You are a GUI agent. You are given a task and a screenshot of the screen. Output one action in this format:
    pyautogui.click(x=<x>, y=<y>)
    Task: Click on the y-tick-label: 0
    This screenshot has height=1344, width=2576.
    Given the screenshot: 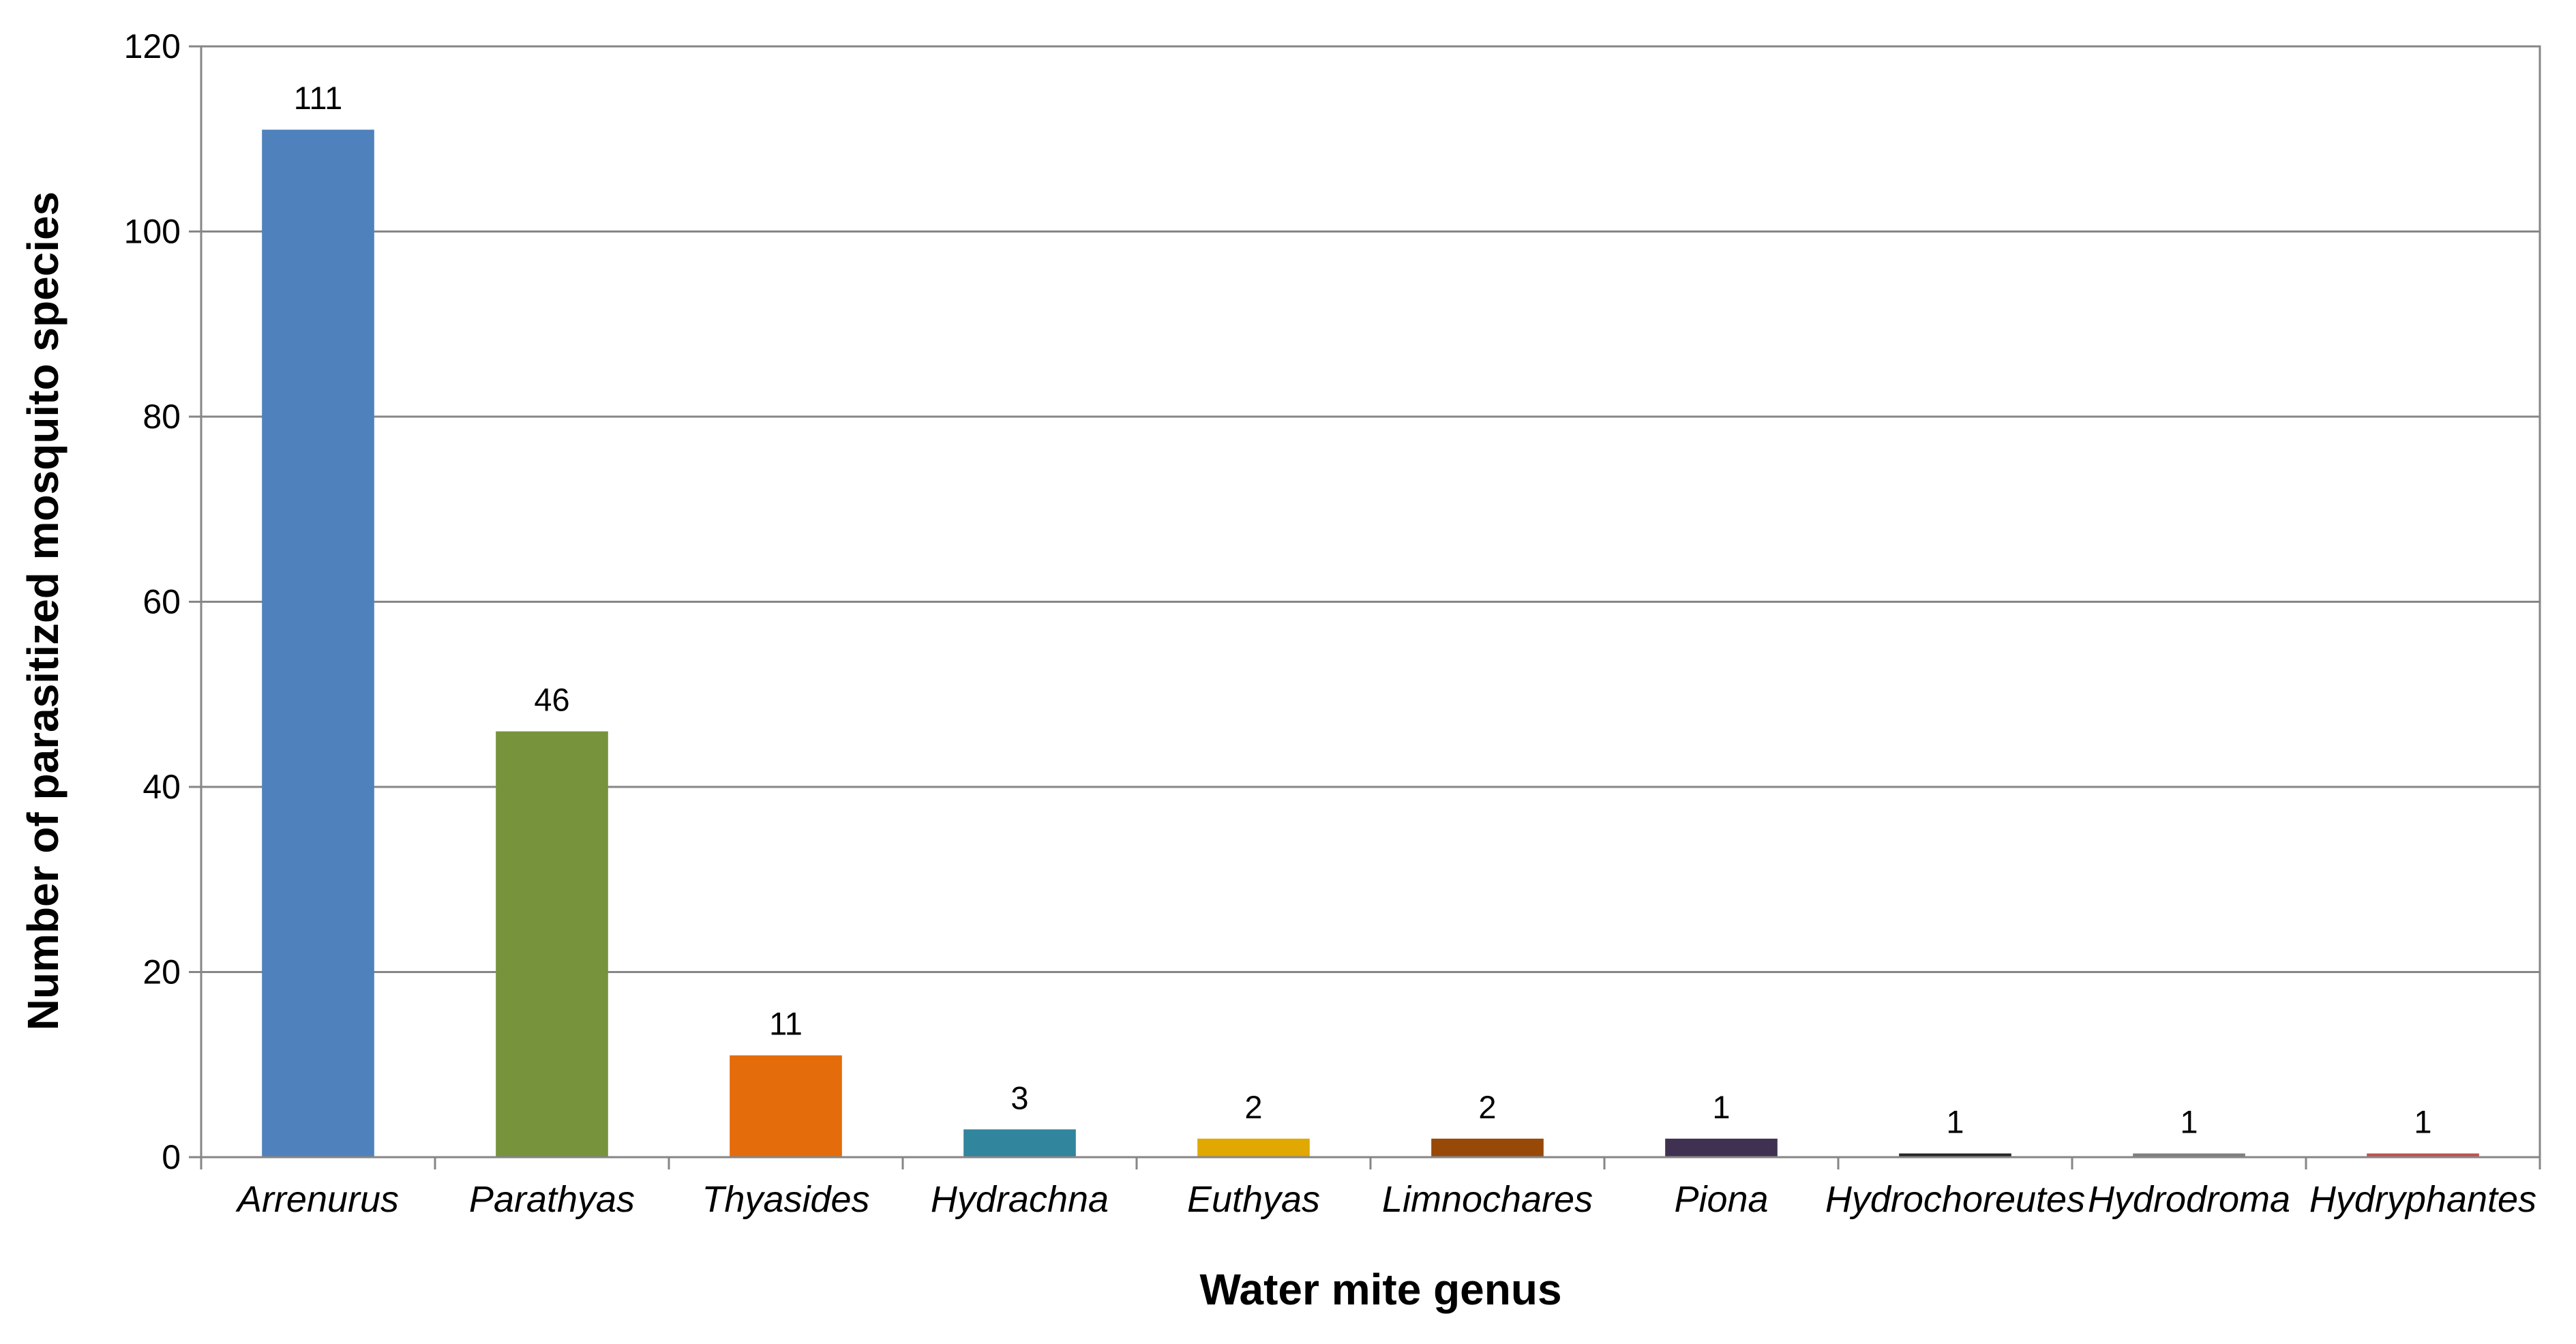 What is the action you would take?
    pyautogui.click(x=171, y=1157)
    